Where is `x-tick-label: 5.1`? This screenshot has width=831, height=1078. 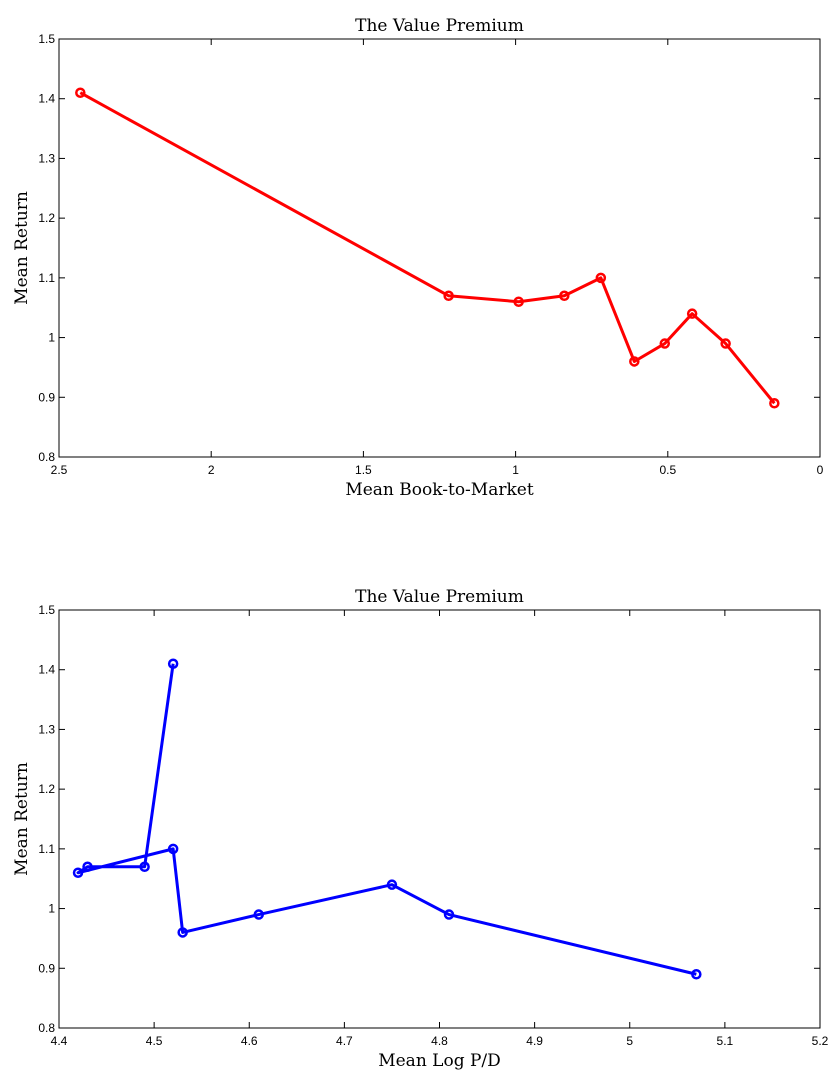 x-tick-label: 5.1 is located at coordinates (725, 1041).